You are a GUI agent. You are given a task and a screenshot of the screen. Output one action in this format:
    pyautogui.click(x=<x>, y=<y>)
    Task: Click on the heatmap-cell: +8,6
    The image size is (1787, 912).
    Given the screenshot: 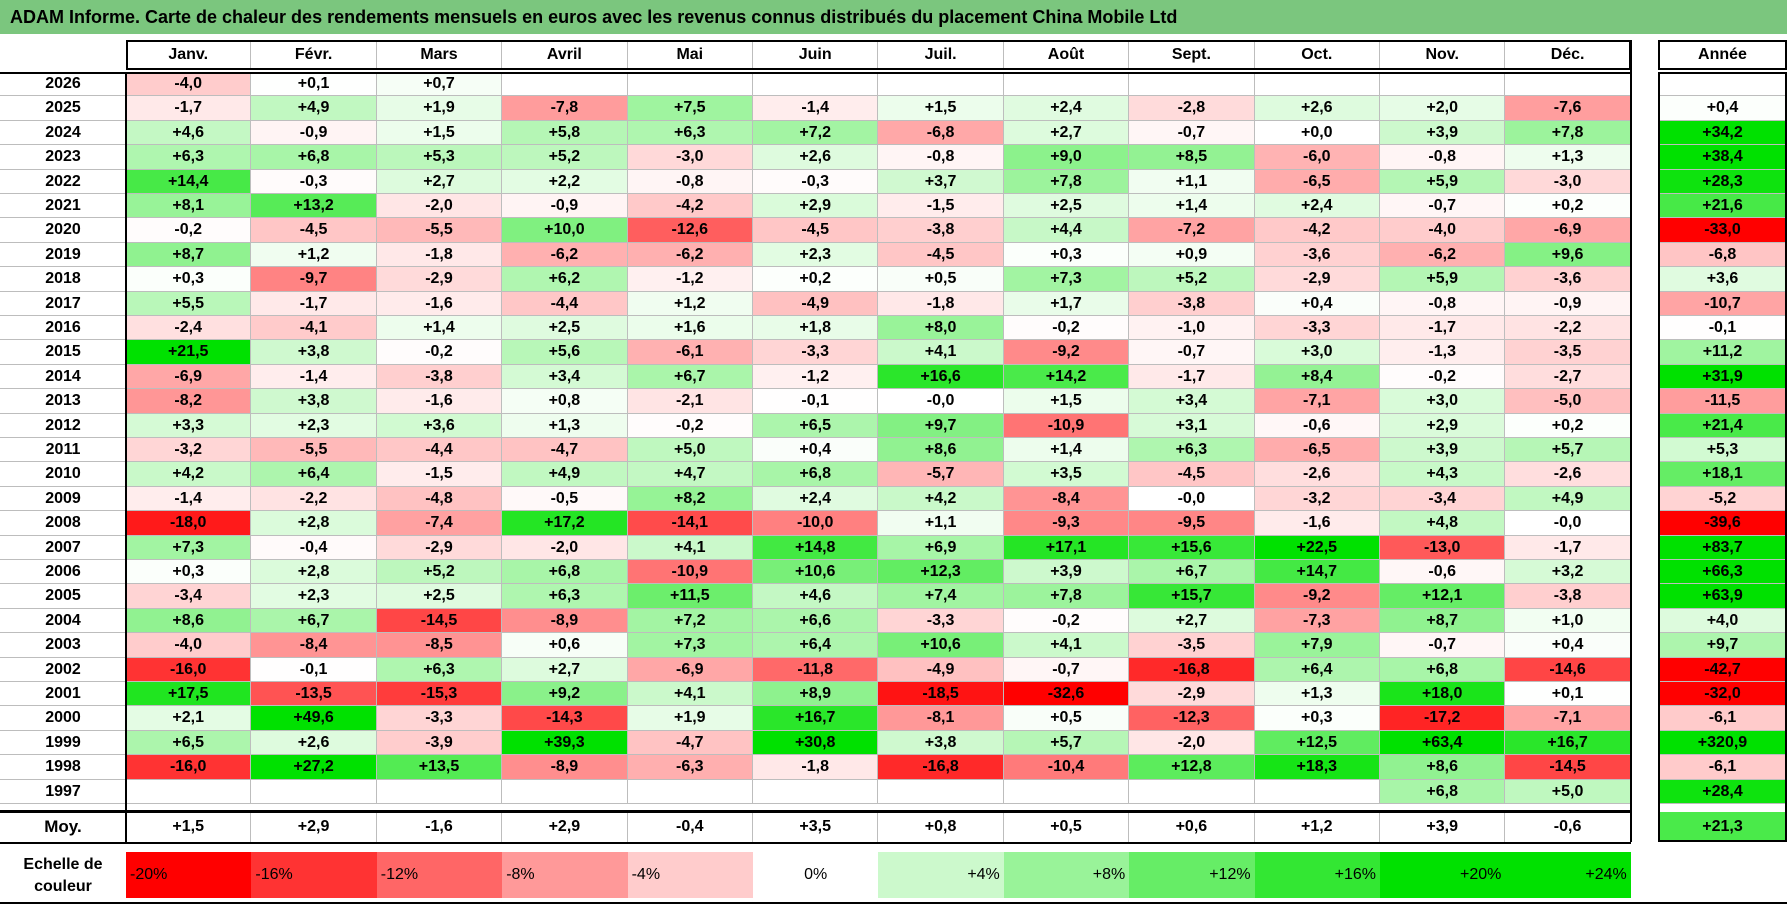 What is the action you would take?
    pyautogui.click(x=1443, y=767)
    